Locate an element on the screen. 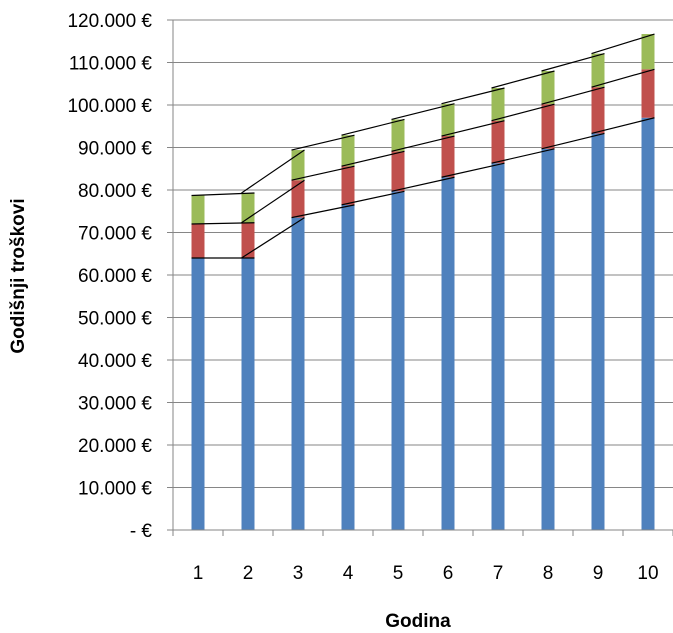 This screenshot has height=633, width=673. x-tick-label: 6 is located at coordinates (448, 573).